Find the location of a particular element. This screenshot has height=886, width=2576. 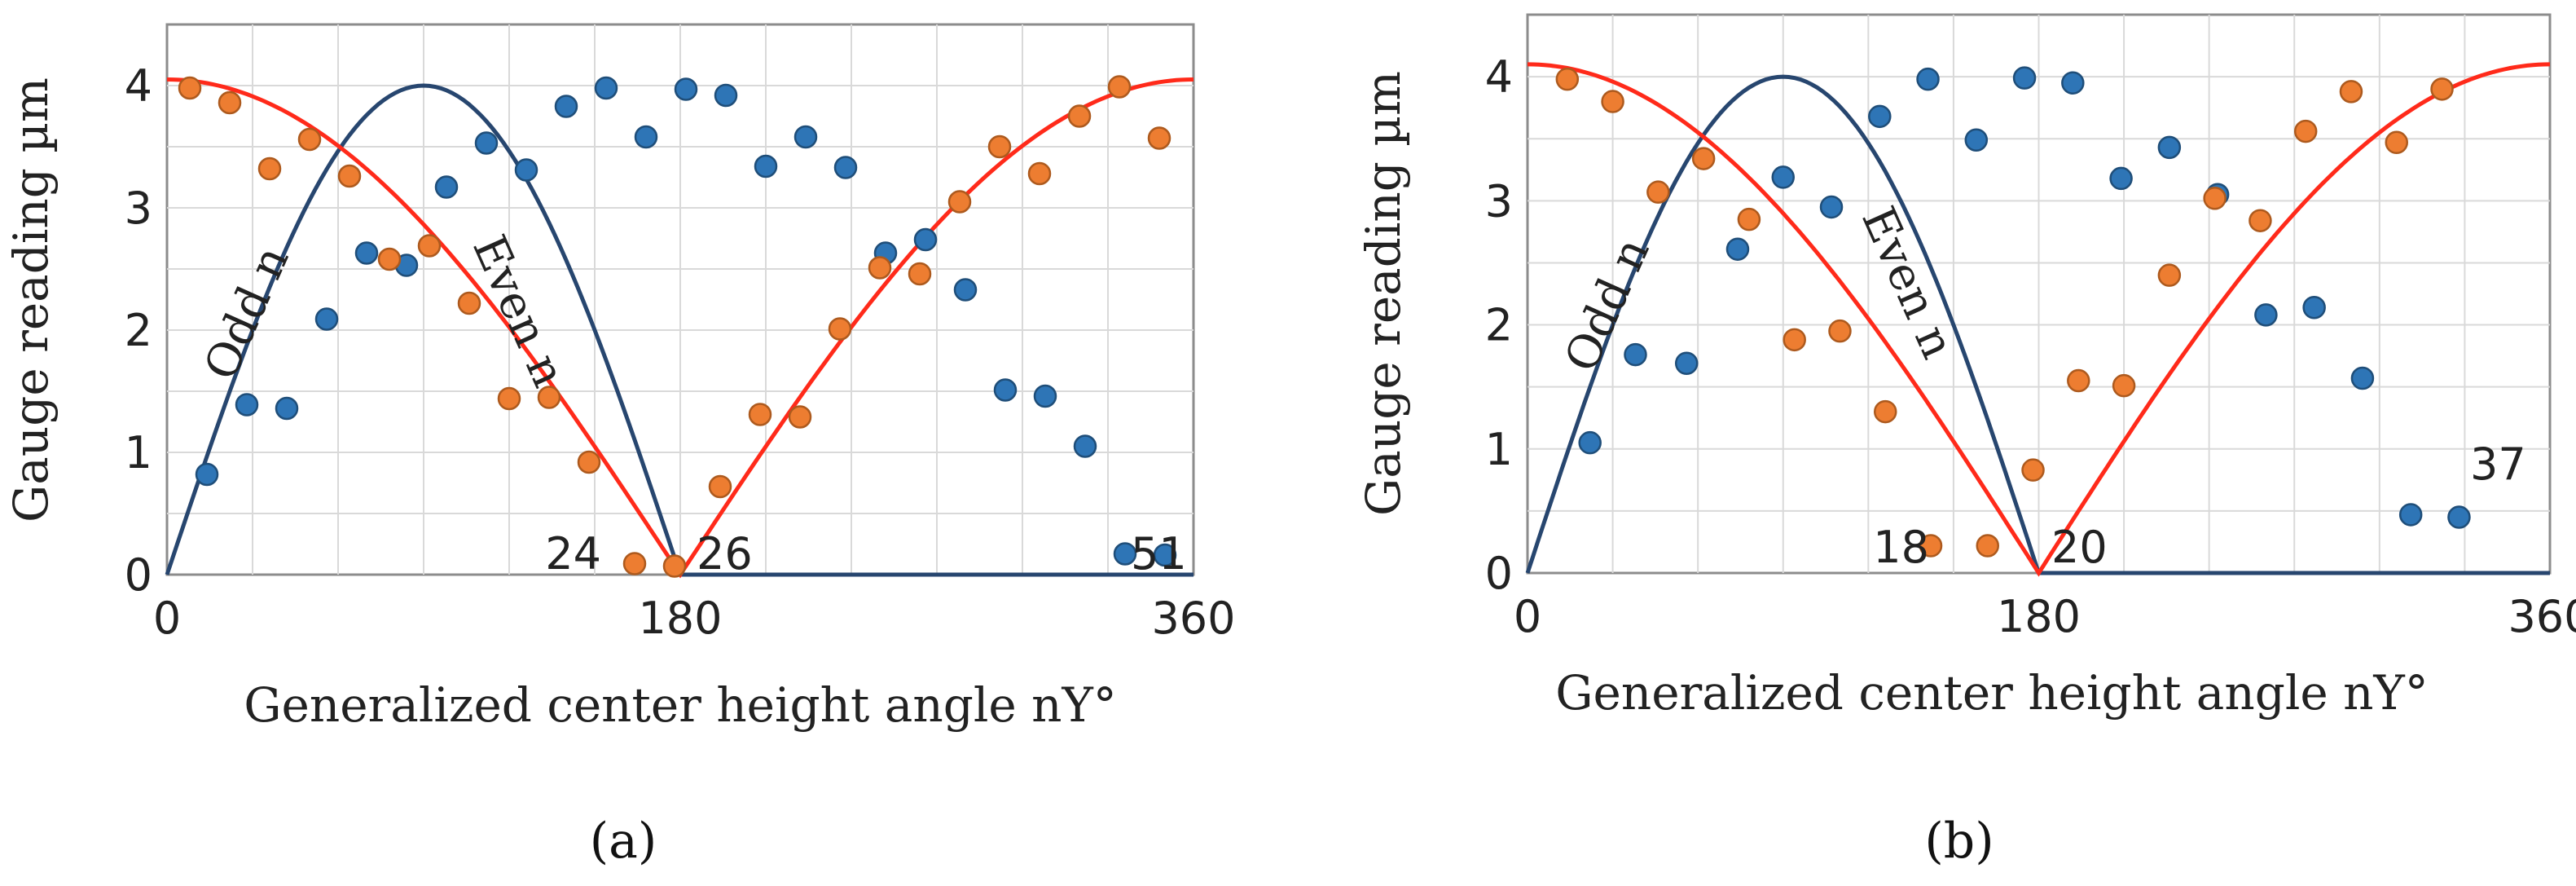

panel-label-a: (a) is located at coordinates (623, 842).